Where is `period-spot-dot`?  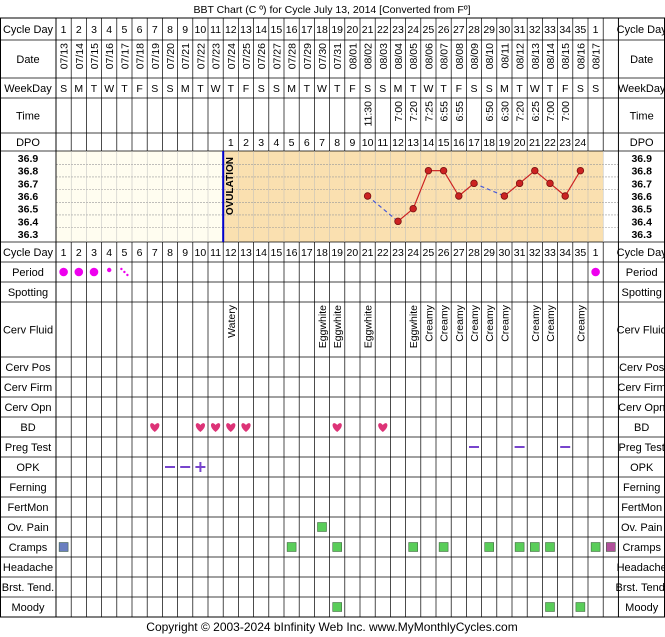
period-spot-dot is located at coordinates (121, 269).